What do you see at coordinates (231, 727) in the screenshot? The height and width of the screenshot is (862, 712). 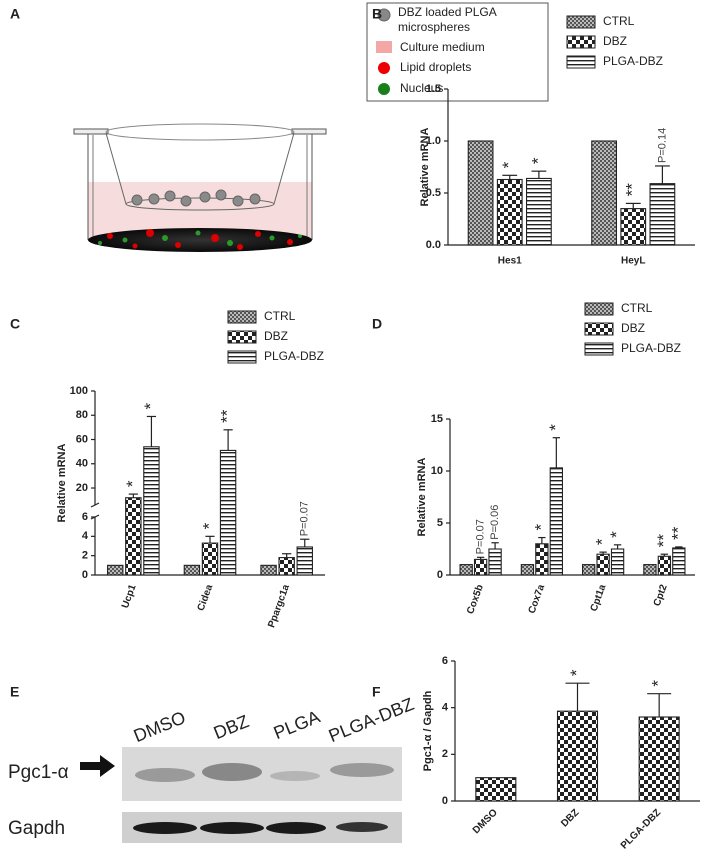 I see `lane-label: DBZ` at bounding box center [231, 727].